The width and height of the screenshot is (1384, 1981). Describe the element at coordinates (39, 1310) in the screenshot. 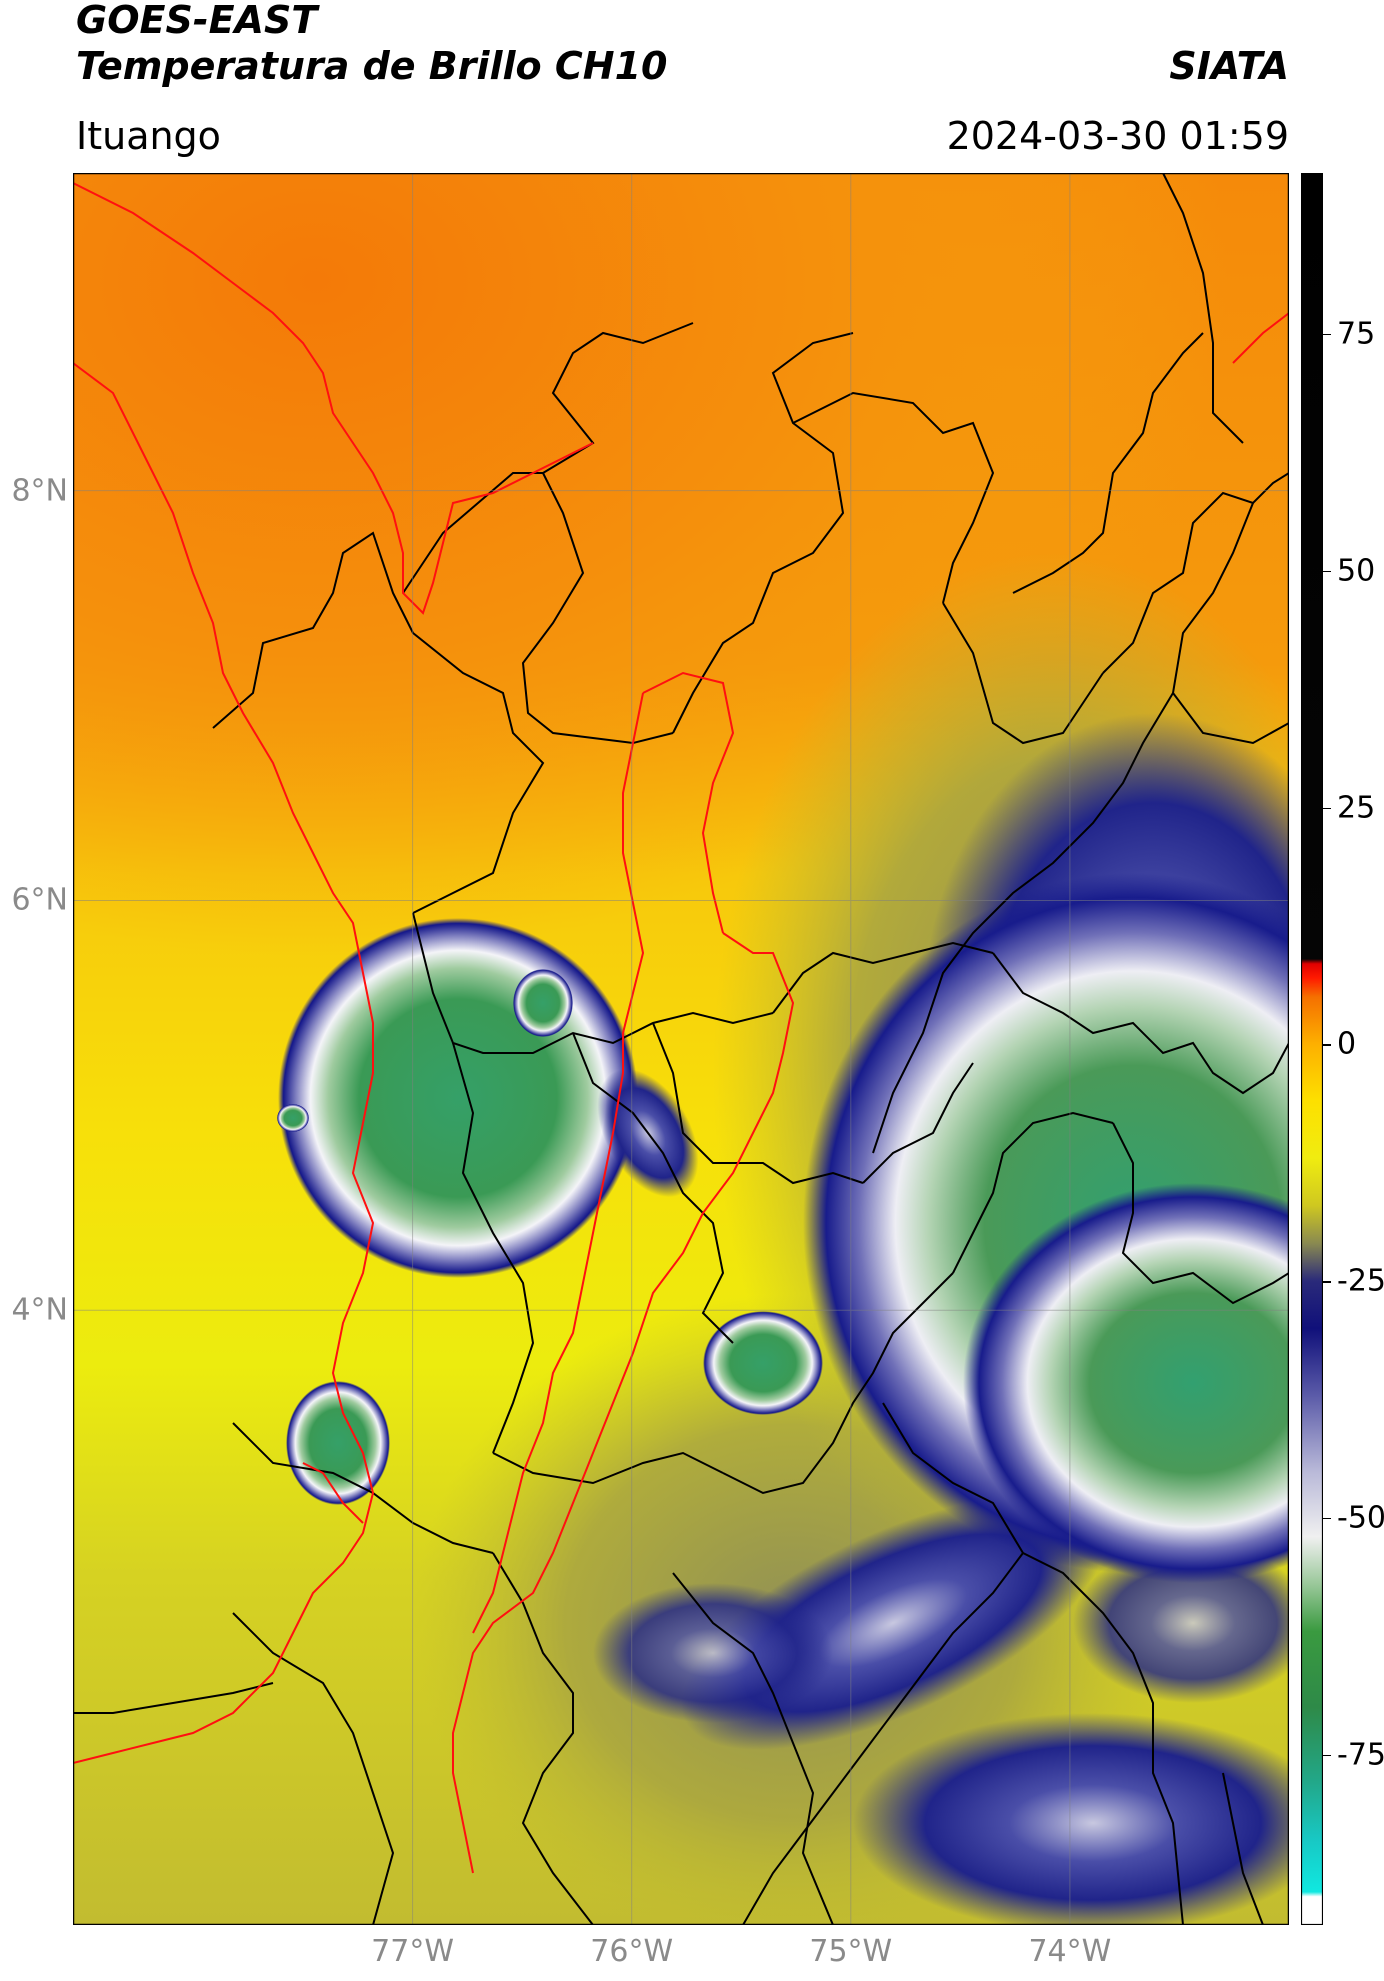

I see `lat-tick-label: 4°N` at that location.